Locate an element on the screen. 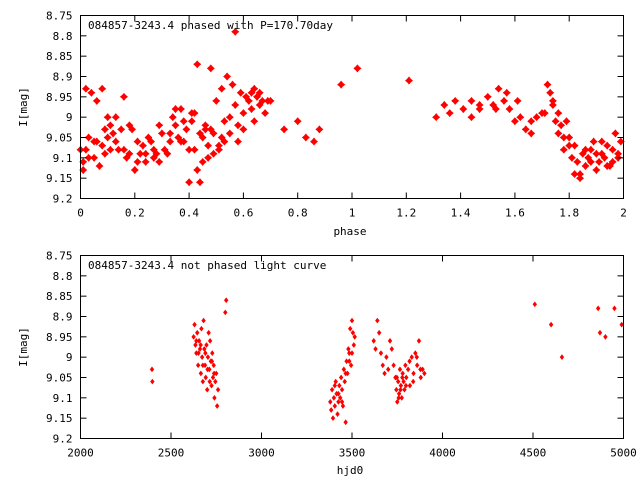 Image resolution: width=640 pixels, height=480 pixels. x-tick-label: 3500 is located at coordinates (352, 453).